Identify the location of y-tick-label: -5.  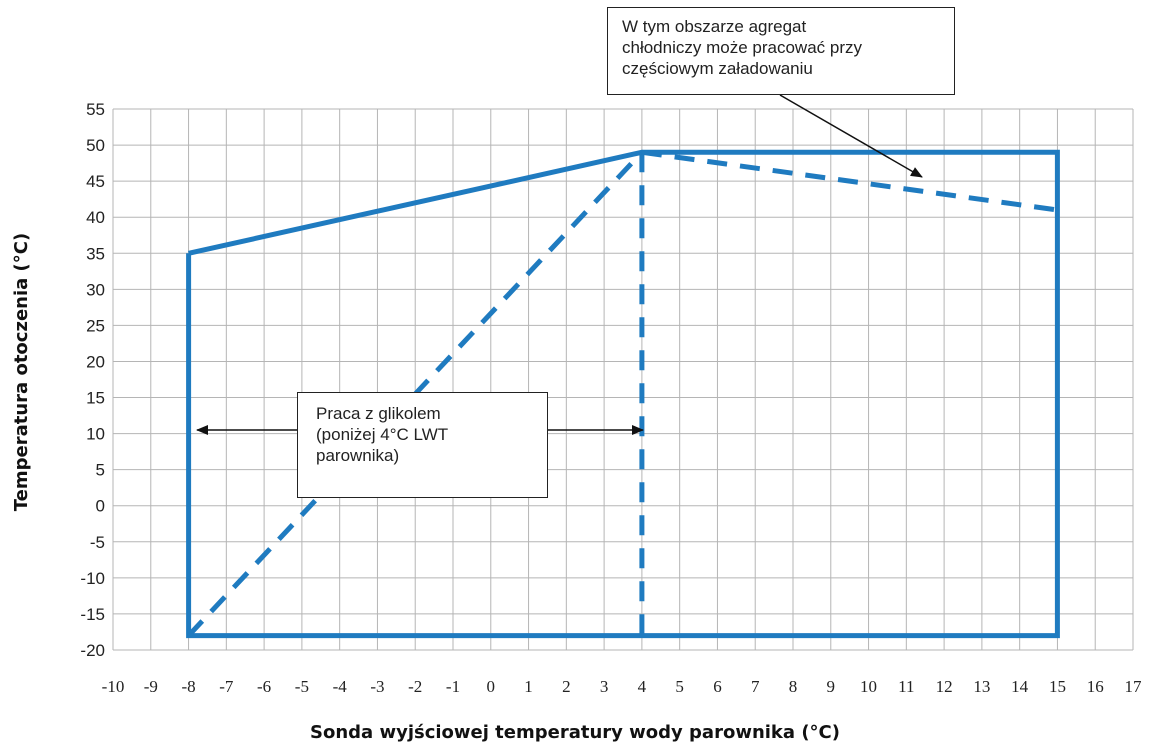
(97, 542).